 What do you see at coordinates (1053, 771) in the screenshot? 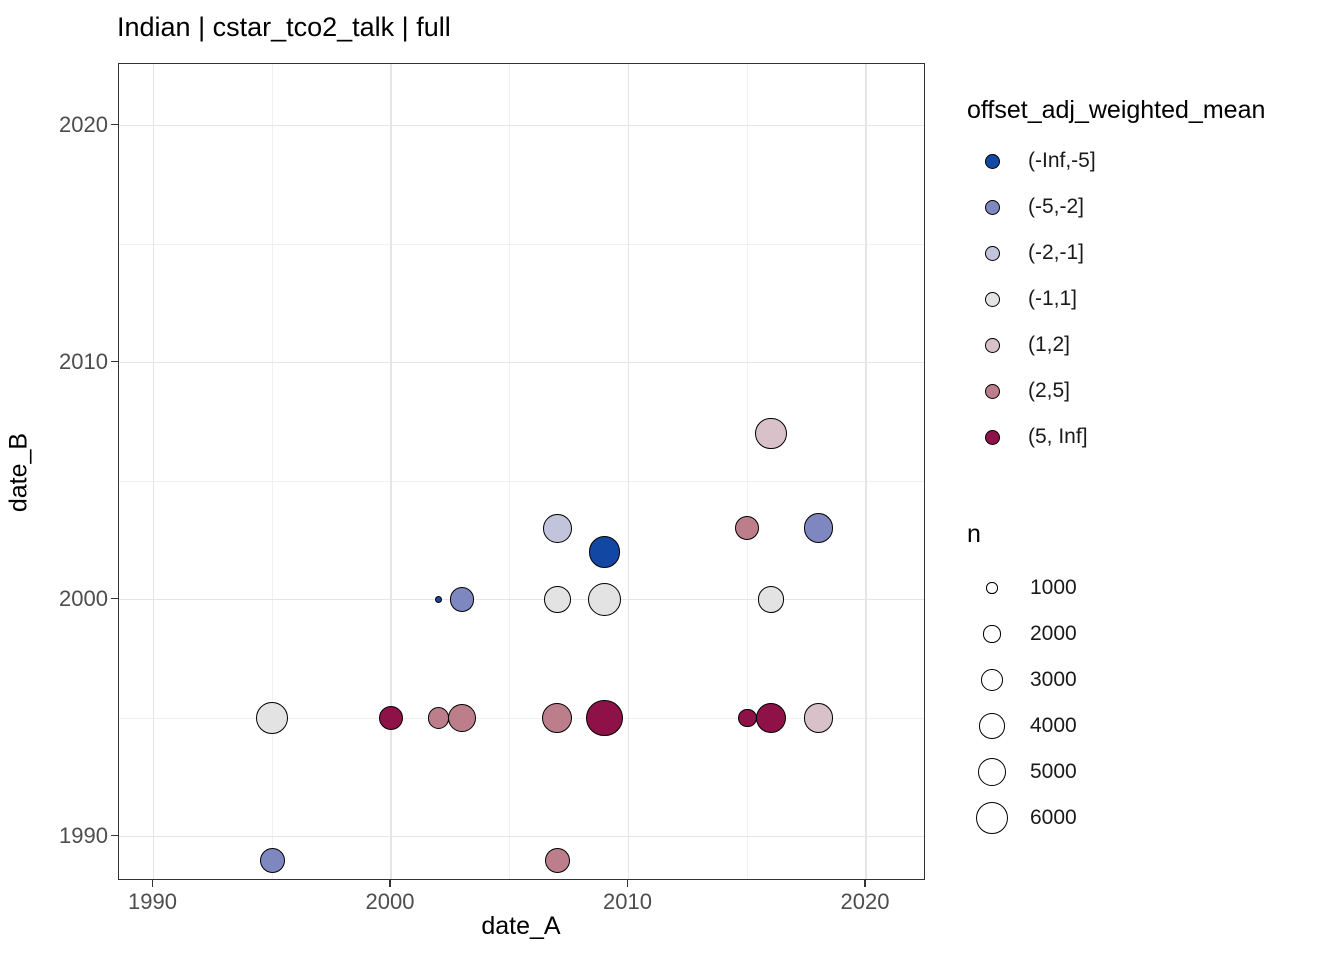
I see `size-legend-label: 5000` at bounding box center [1053, 771].